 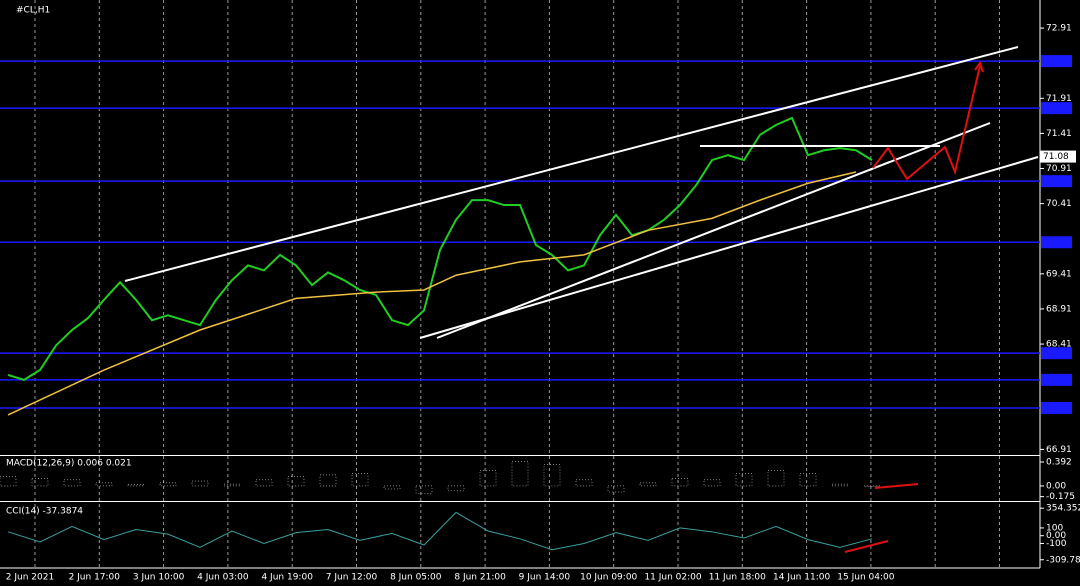 I want to click on x-tick-label: 8 Jun 21:00, so click(x=480, y=578).